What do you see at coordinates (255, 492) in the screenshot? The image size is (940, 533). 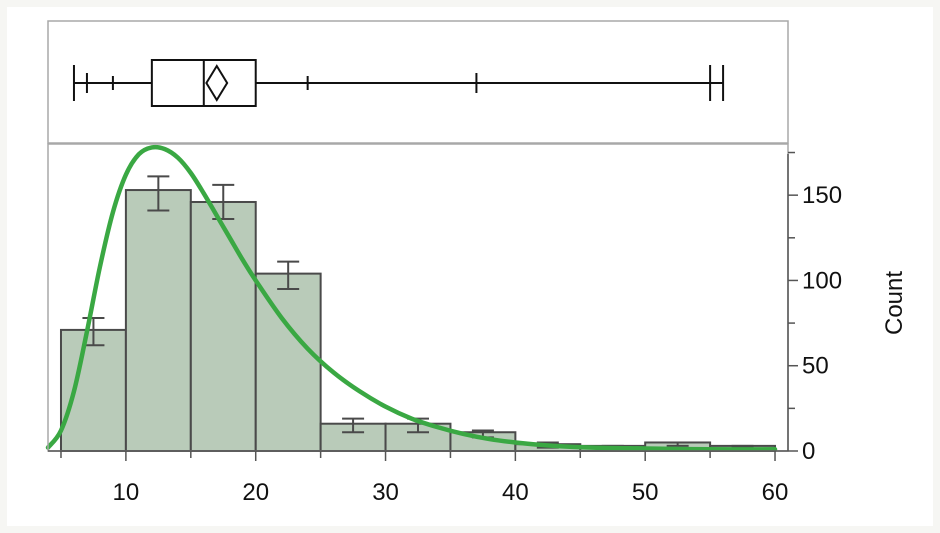 I see `x-tick-label-20: 20` at bounding box center [255, 492].